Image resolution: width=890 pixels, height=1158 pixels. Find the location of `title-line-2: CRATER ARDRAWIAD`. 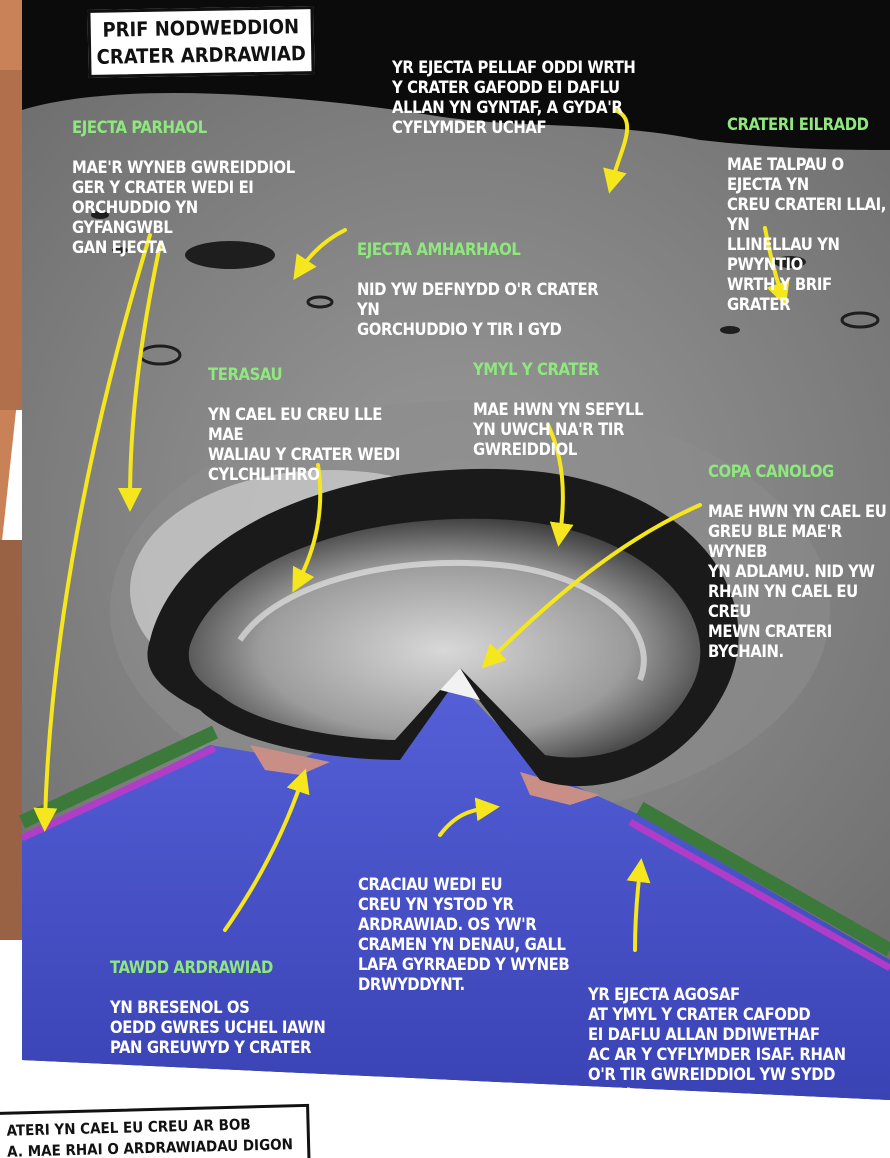

title-line-2: CRATER ARDRAWIAD is located at coordinates (201, 55).